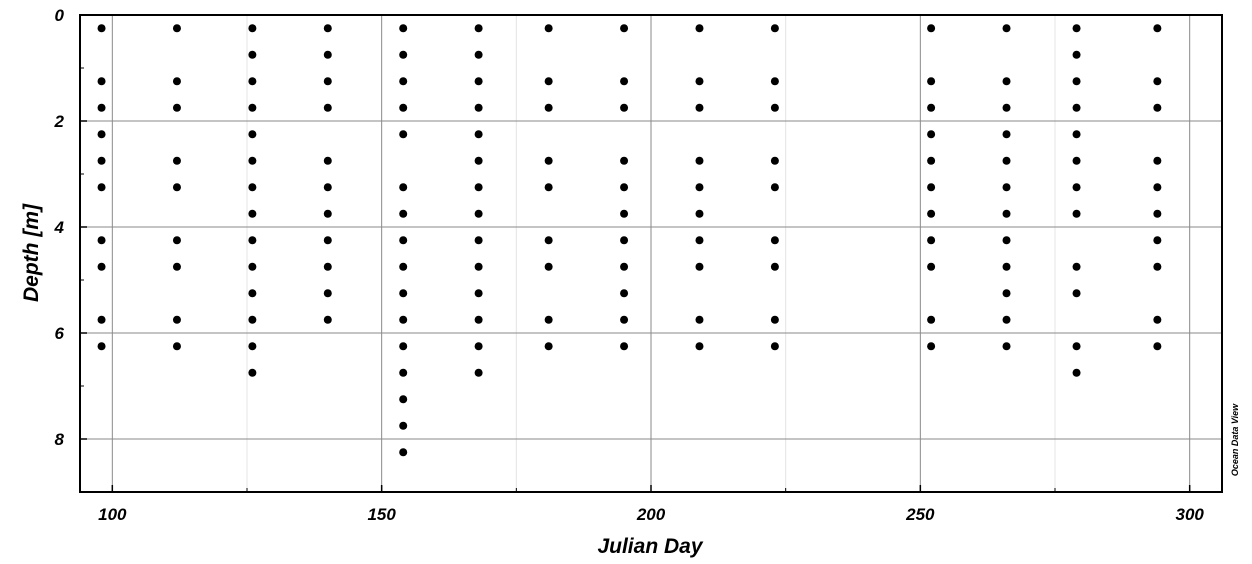 Image resolution: width=1252 pixels, height=564 pixels. I want to click on y-axis-title: Depth [m], so click(31, 252).